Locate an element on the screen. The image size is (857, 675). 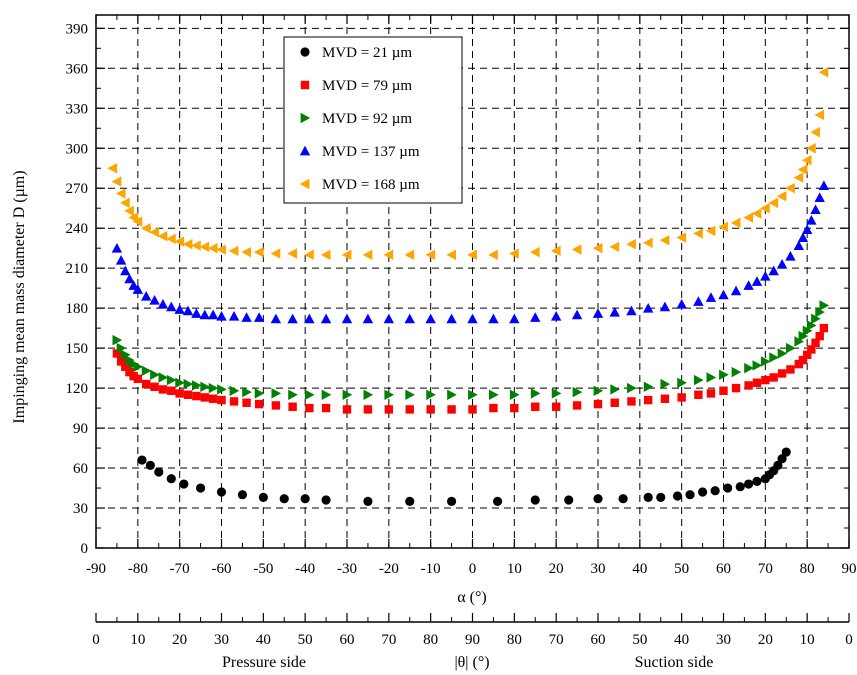
x-tick-label: 30 is located at coordinates (598, 569).